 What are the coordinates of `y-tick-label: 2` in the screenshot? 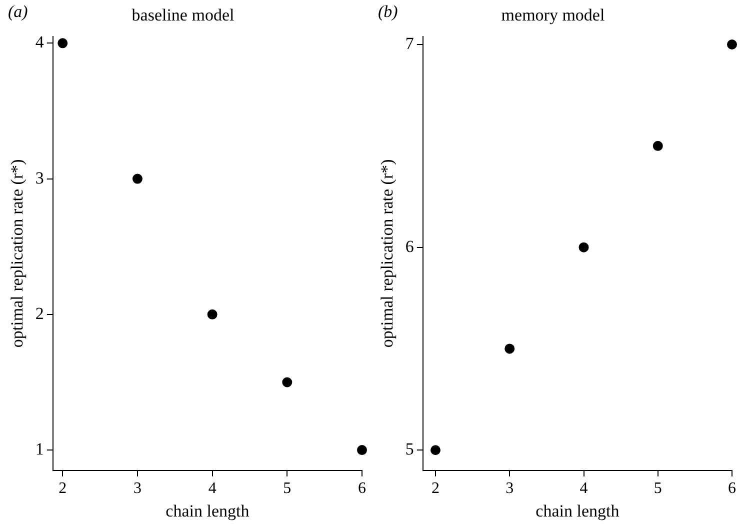 It's located at (39, 313).